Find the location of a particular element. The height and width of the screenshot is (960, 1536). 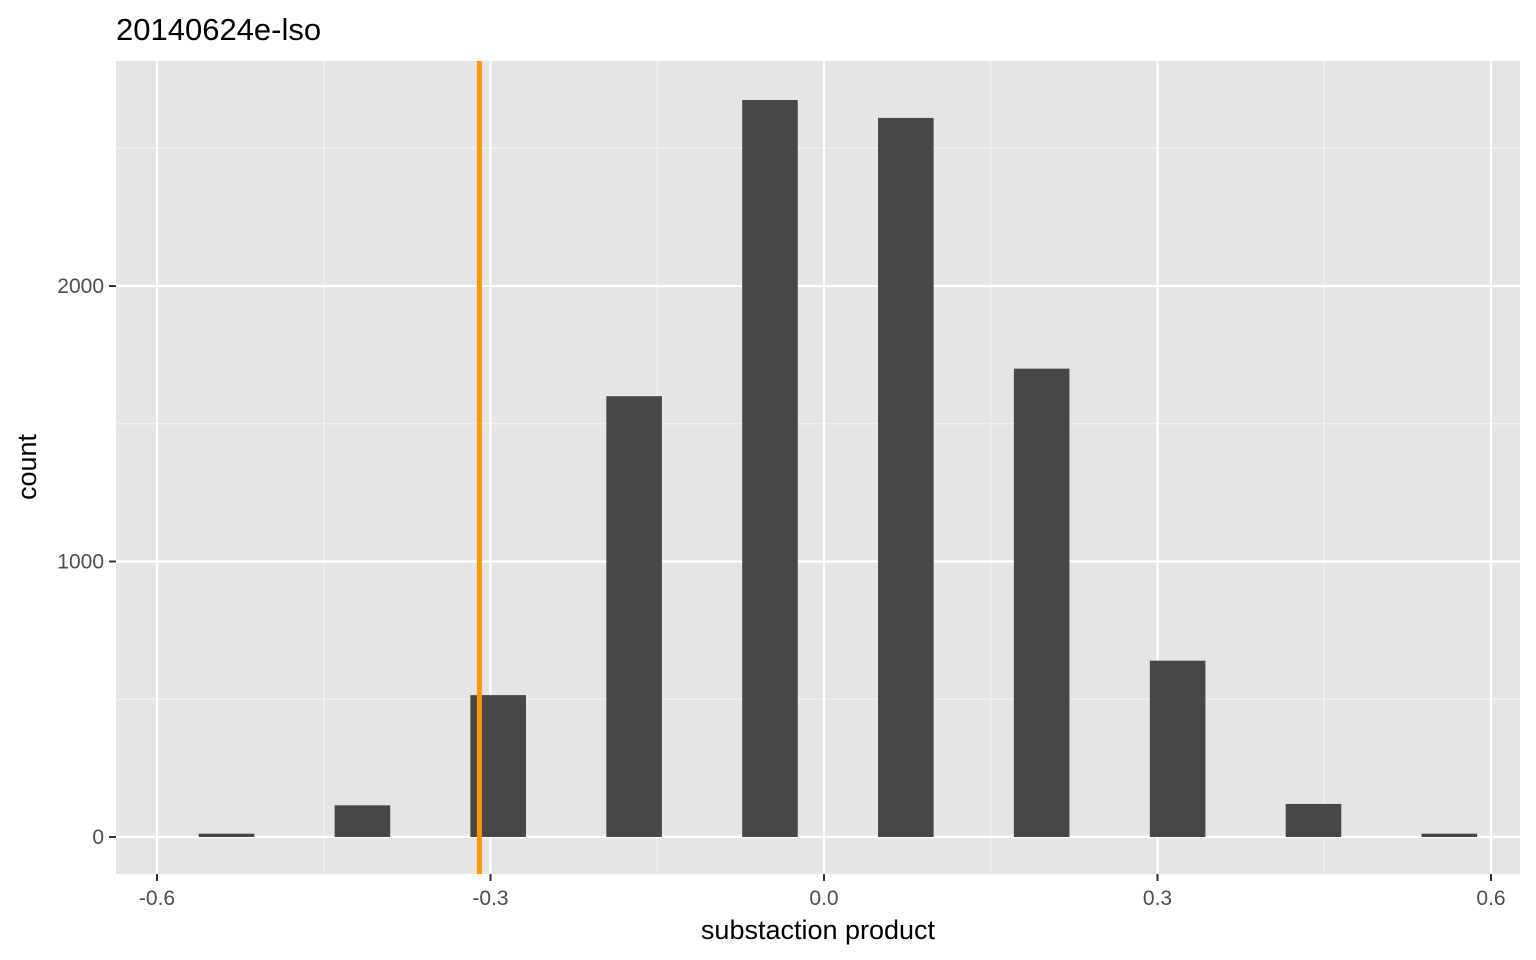

y-tick-label: 0 is located at coordinates (98, 837).